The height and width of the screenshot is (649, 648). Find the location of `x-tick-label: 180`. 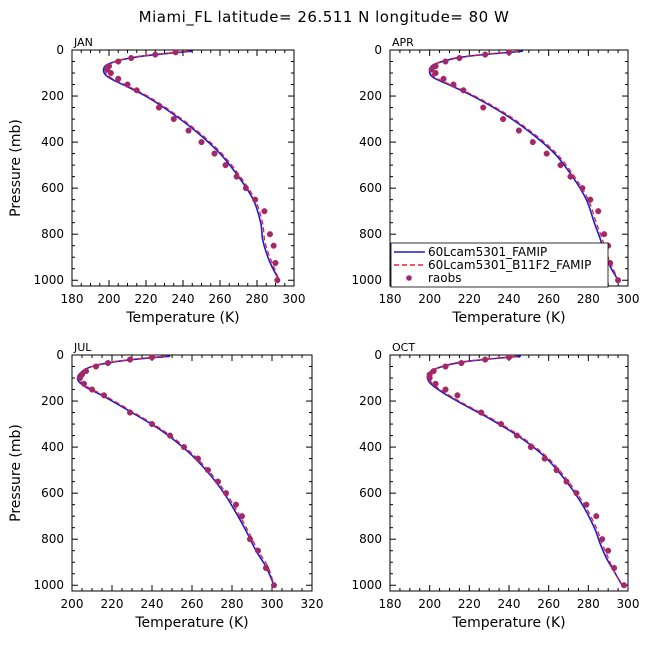

x-tick-label: 180 is located at coordinates (390, 604).